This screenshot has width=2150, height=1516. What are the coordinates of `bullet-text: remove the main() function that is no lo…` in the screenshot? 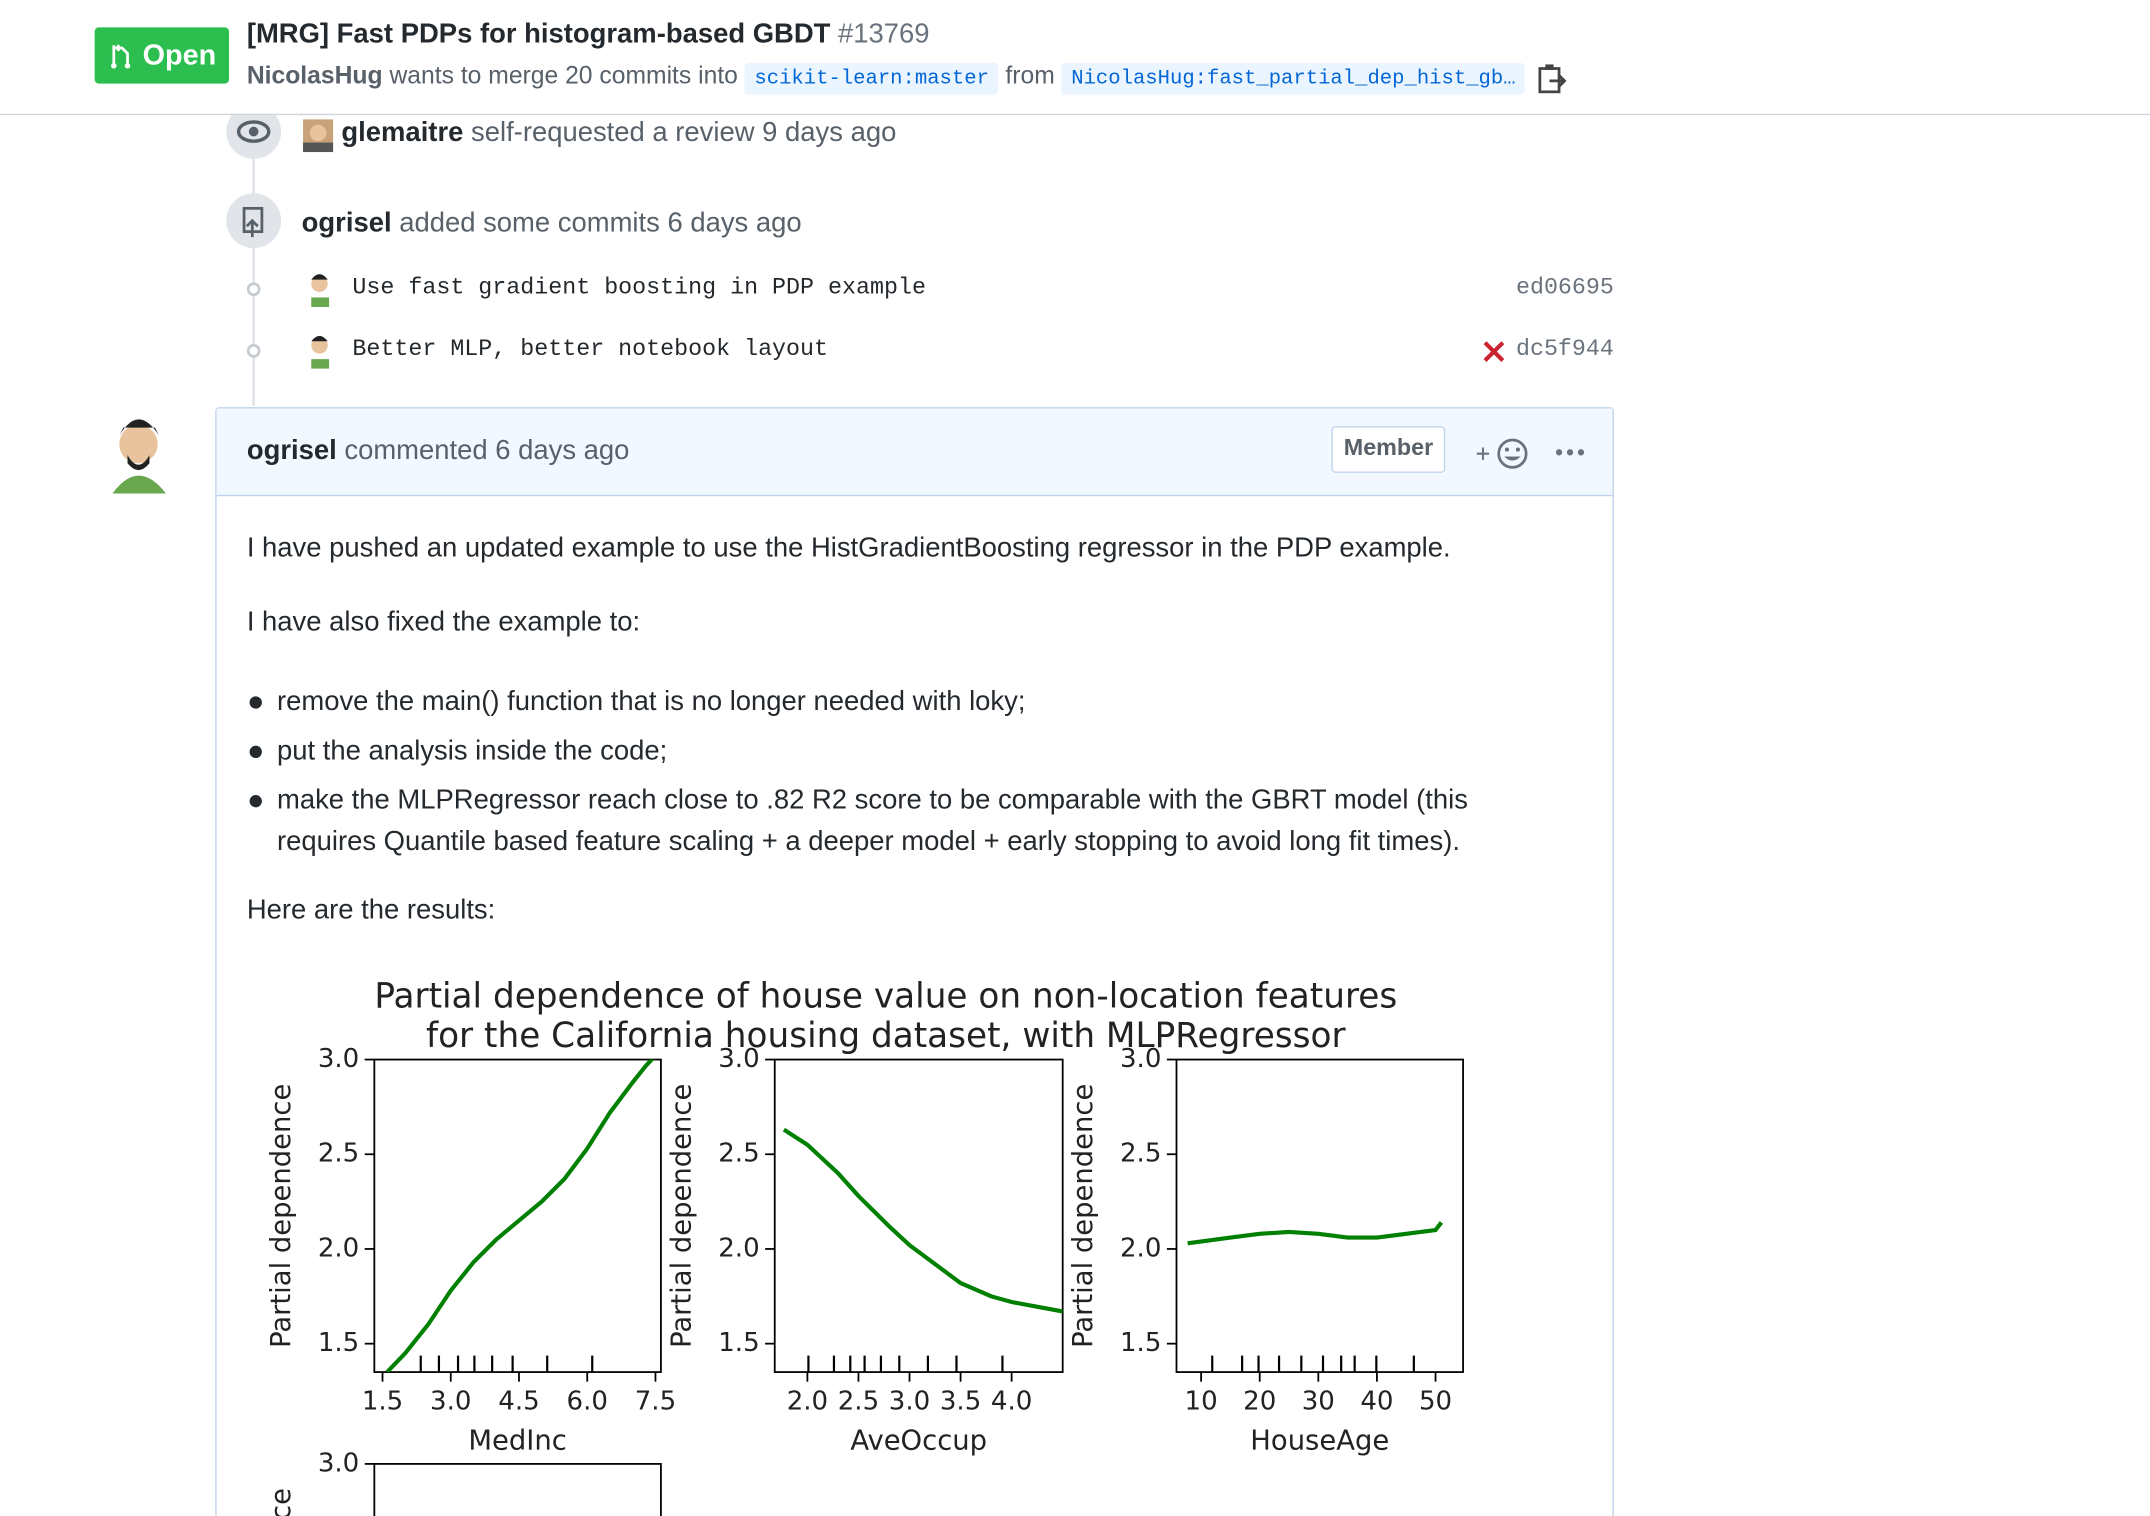 It's located at (651, 701).